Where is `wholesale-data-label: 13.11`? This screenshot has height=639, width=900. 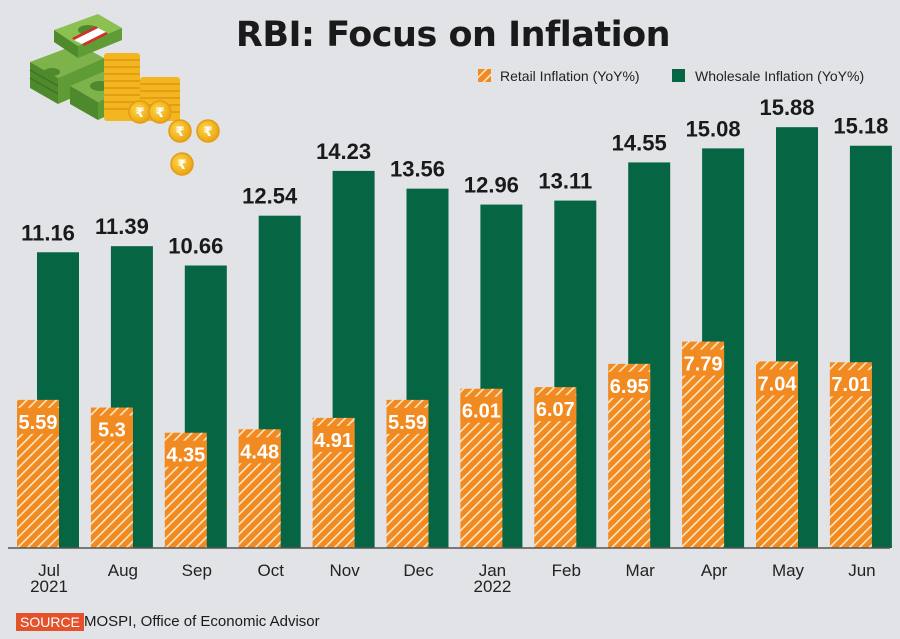
wholesale-data-label: 13.11 is located at coordinates (565, 181).